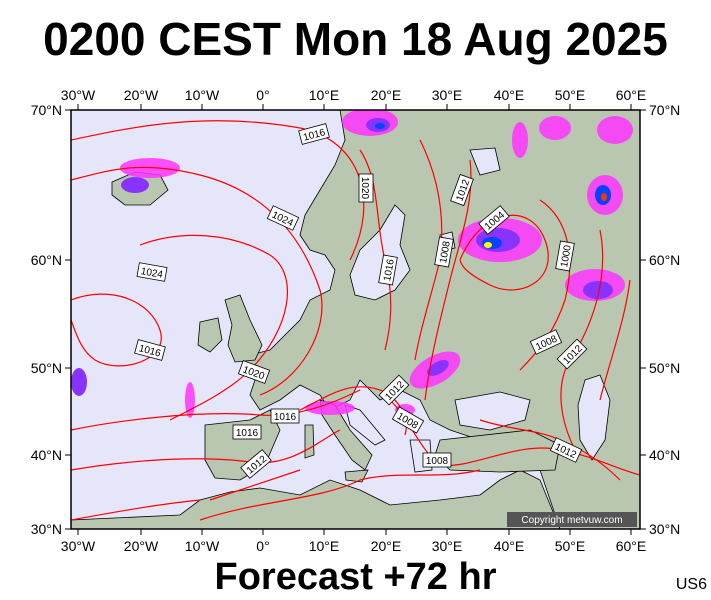 The width and height of the screenshot is (711, 600). Describe the element at coordinates (365, 425) in the screenshot. I see `adriatic` at that location.